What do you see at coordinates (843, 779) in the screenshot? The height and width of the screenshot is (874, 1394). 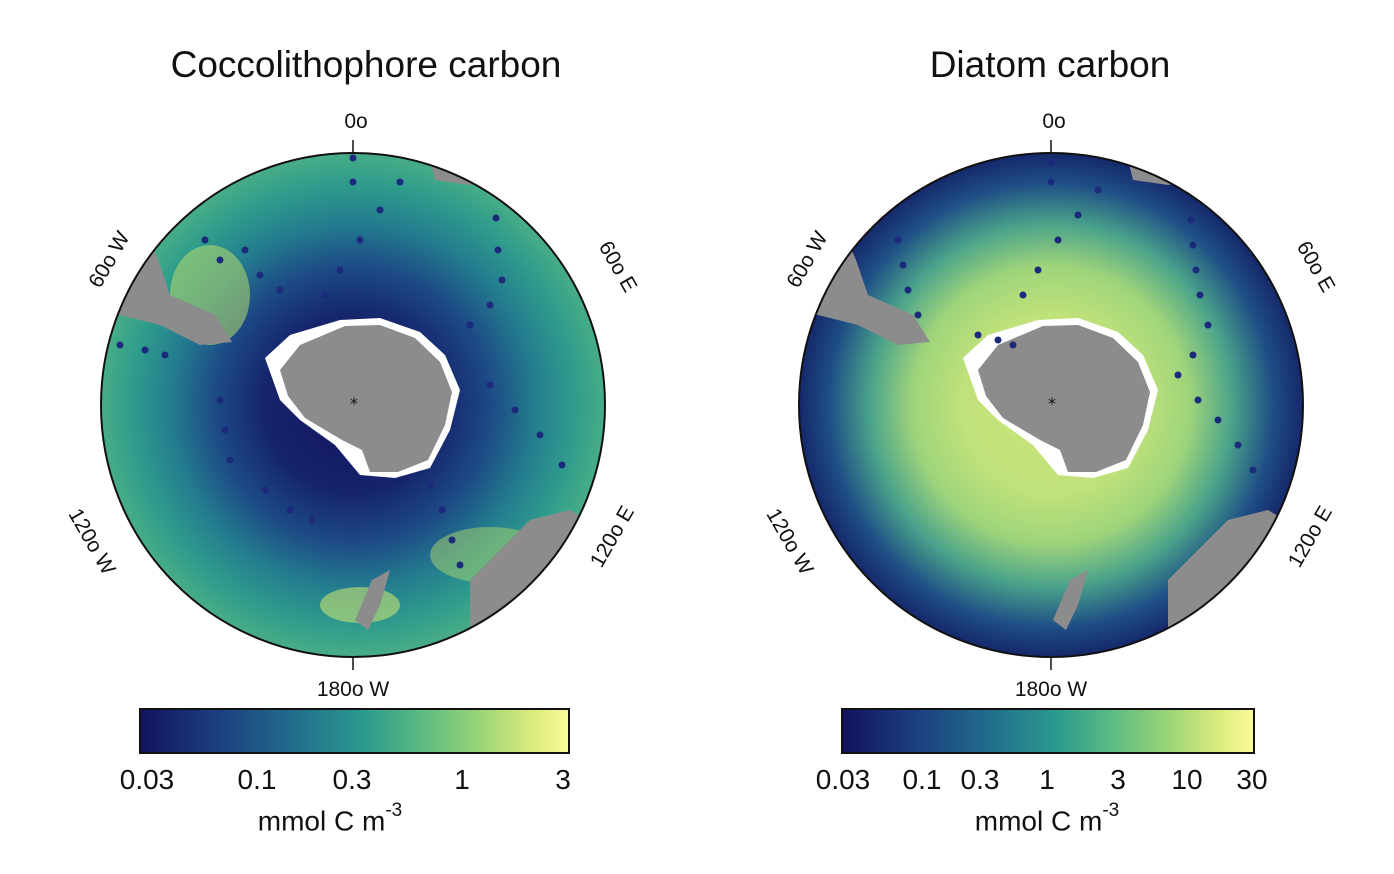 I see `right-tick-0: 0.03` at bounding box center [843, 779].